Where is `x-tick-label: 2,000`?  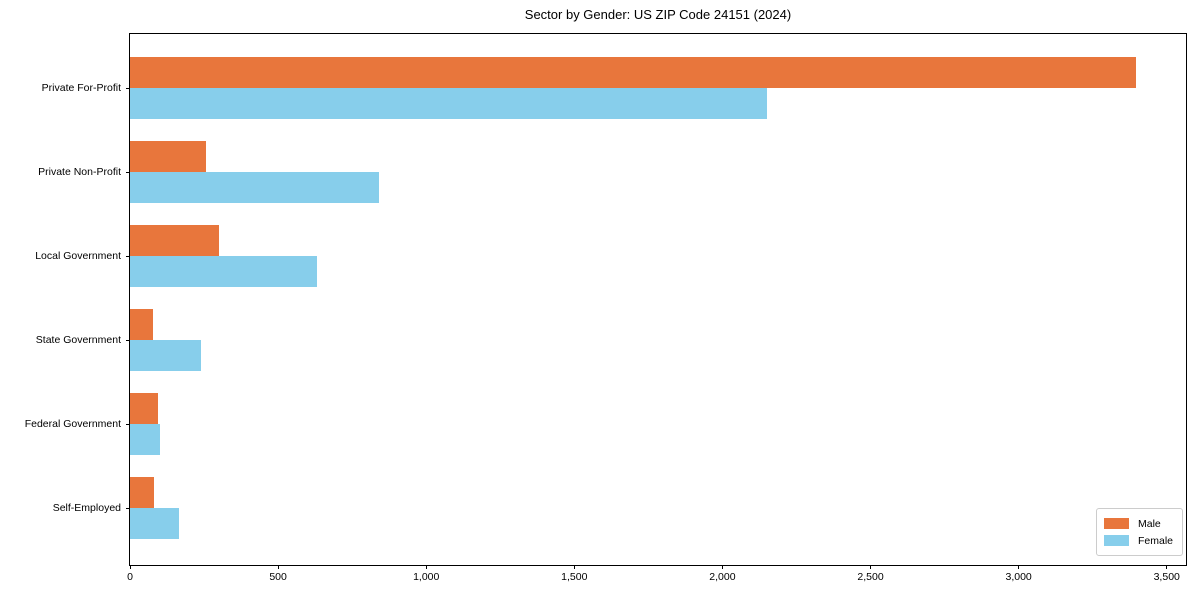 x-tick-label: 2,000 is located at coordinates (722, 577).